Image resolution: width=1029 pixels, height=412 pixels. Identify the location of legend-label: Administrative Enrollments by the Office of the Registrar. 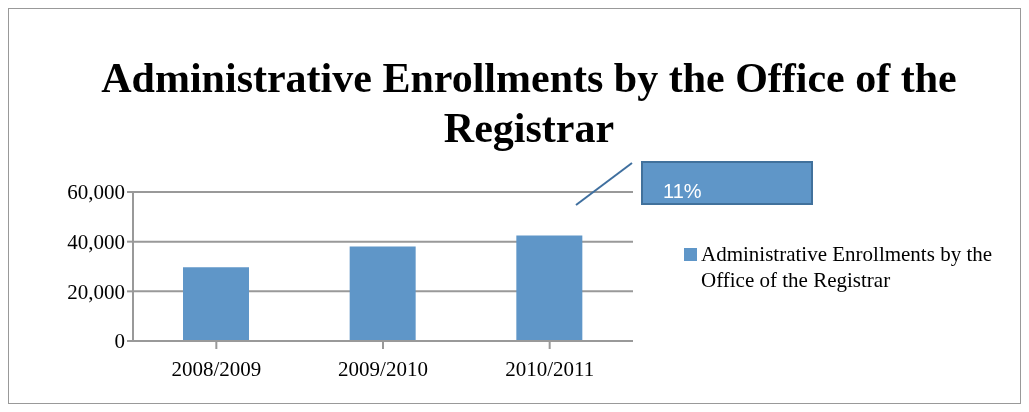
(847, 267).